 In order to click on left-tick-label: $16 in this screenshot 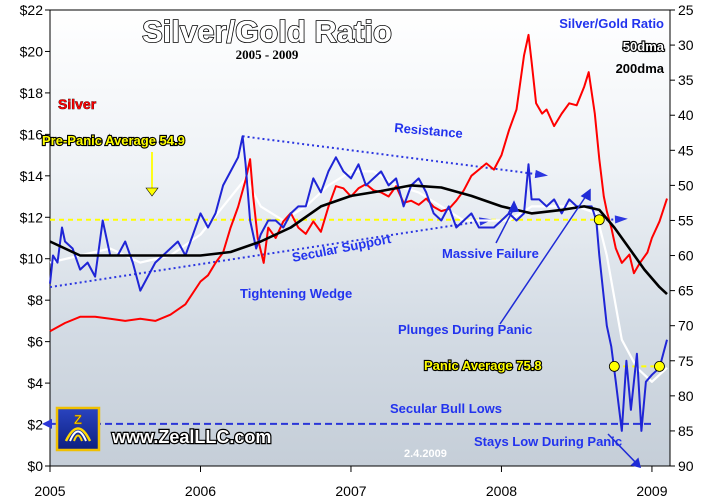, I will do `click(32, 134)`.